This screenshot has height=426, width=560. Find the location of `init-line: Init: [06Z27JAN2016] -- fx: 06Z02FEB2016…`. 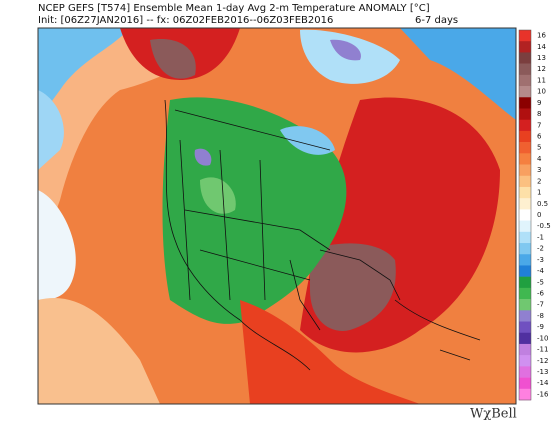

init-line: Init: [06Z27JAN2016] -- fx: 06Z02FEB2016… is located at coordinates (185, 20).